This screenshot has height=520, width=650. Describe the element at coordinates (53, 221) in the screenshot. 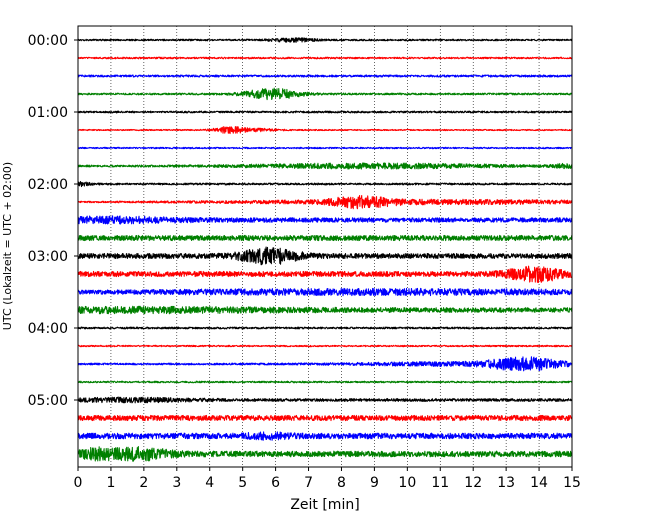

I see `y-axis: 00:00 01:00 02:00 03:00 04:00 05:00` at that location.